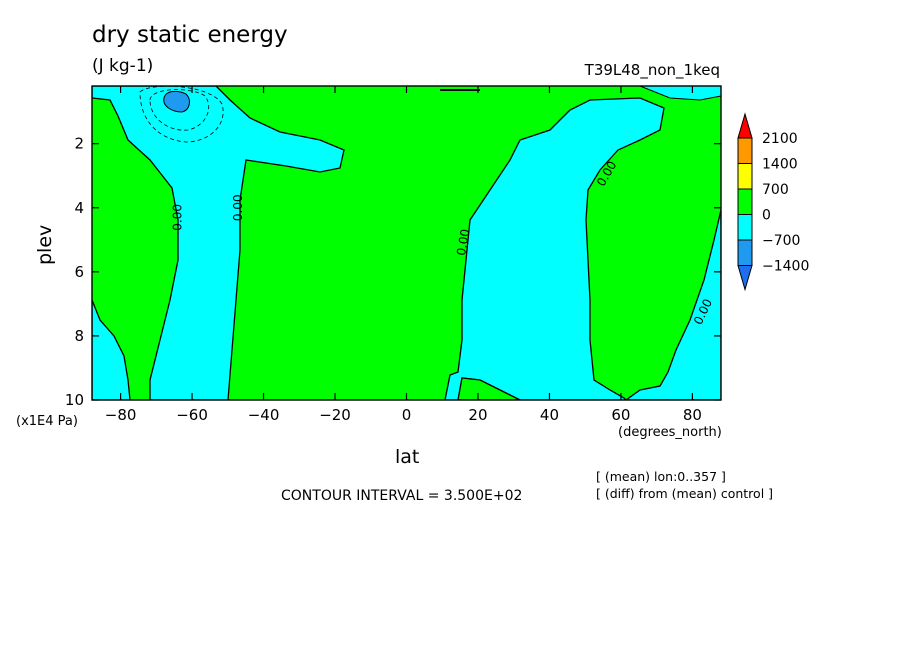 This screenshot has height=654, width=904. Describe the element at coordinates (407, 415) in the screenshot. I see `x-tick-label: 0` at that location.